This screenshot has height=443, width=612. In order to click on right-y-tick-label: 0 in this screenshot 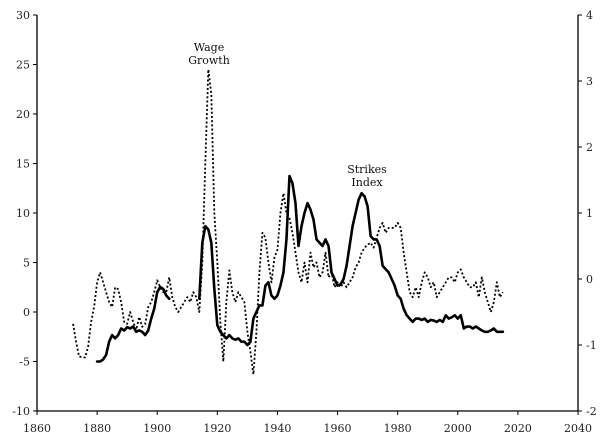, I will do `click(589, 279)`.